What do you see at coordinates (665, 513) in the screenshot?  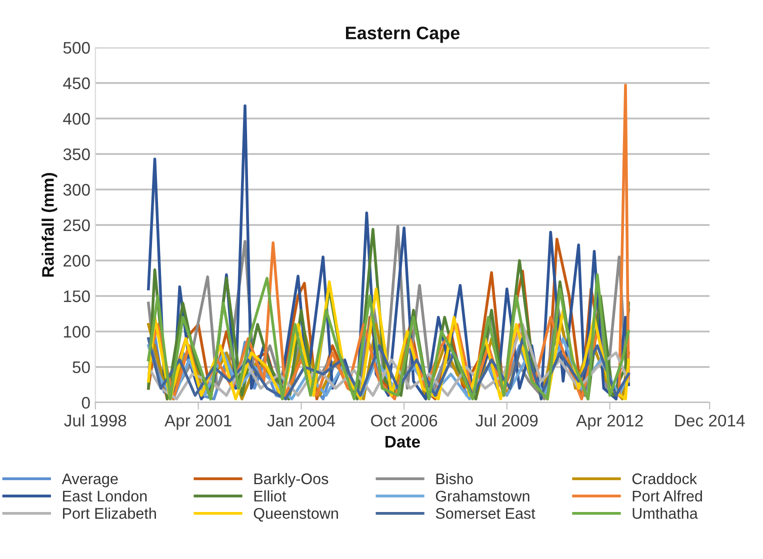 I see `legend-label: Umthatha` at bounding box center [665, 513].